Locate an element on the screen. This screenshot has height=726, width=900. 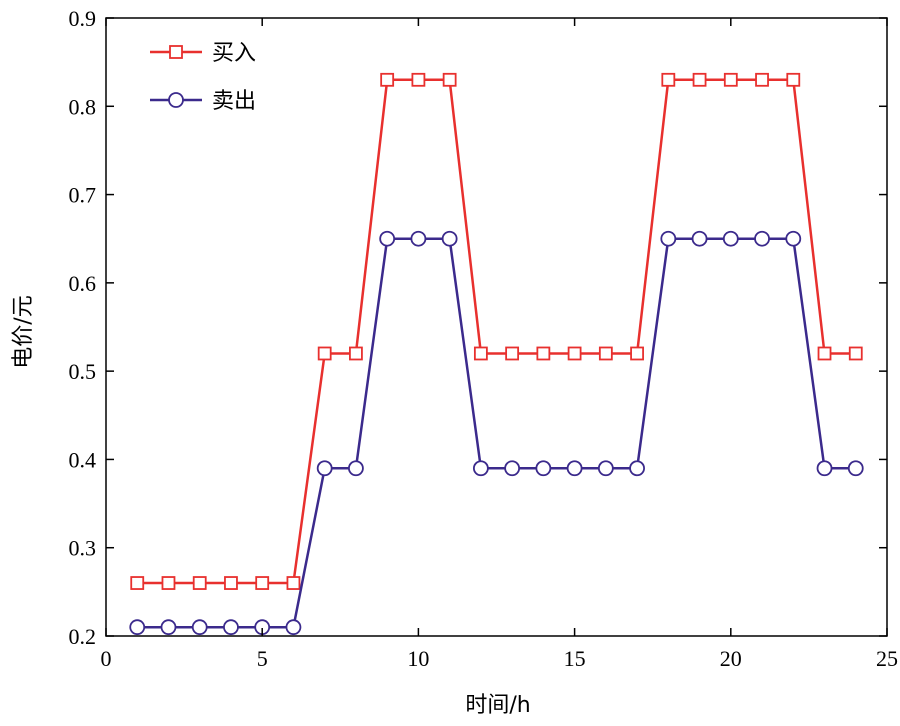
legend-entry: 买入 is located at coordinates (203, 53).